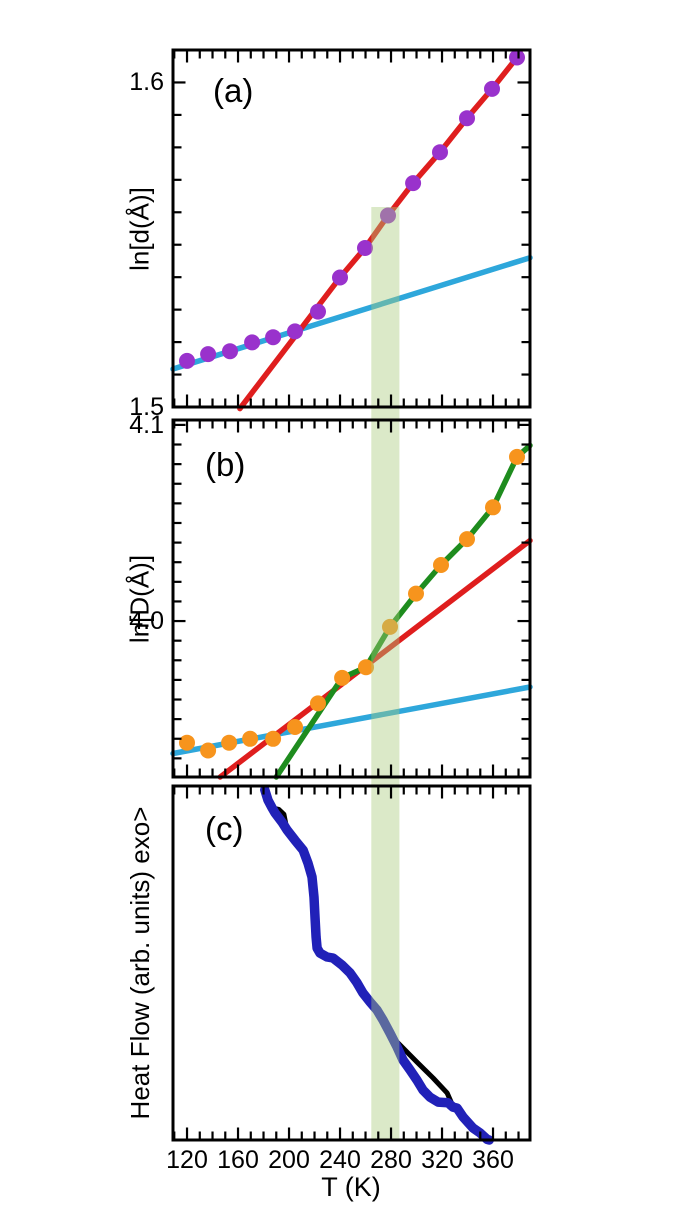 Image resolution: width=682 pixels, height=1212 pixels. I want to click on series-dsc-curve-blue, so click(377, 965).